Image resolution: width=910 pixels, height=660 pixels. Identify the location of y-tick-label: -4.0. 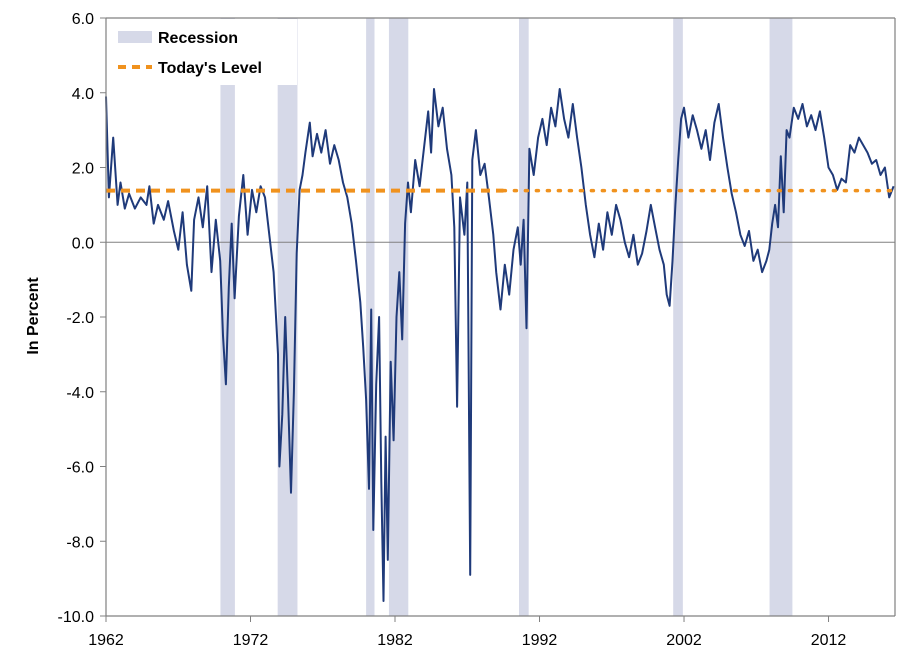
(80, 393).